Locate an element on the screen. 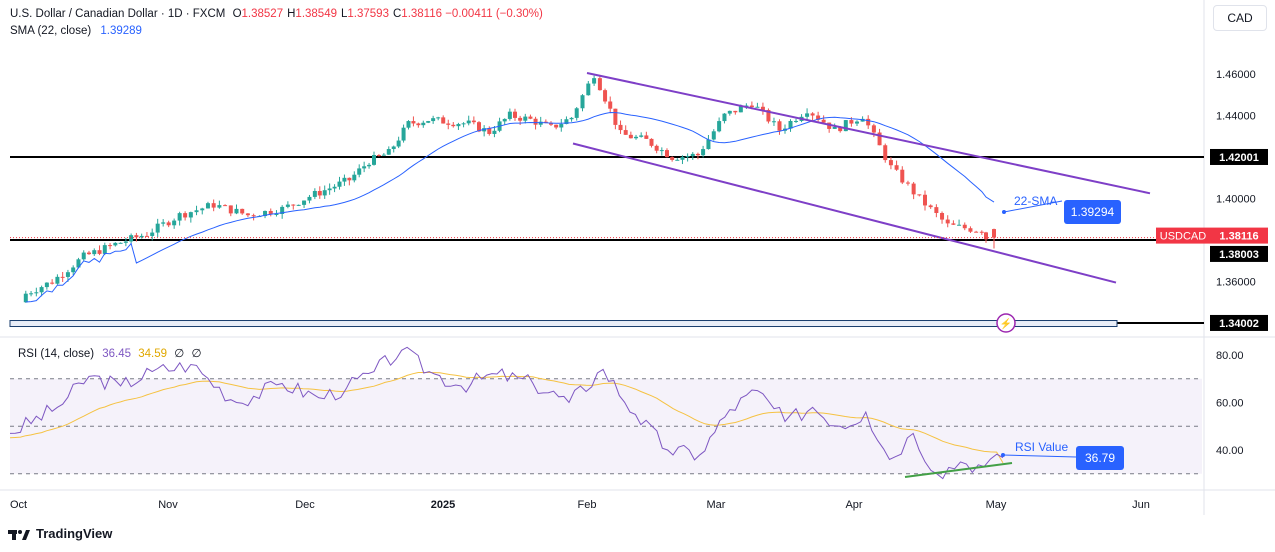 The width and height of the screenshot is (1275, 552). channel-lower-line is located at coordinates (844, 213).